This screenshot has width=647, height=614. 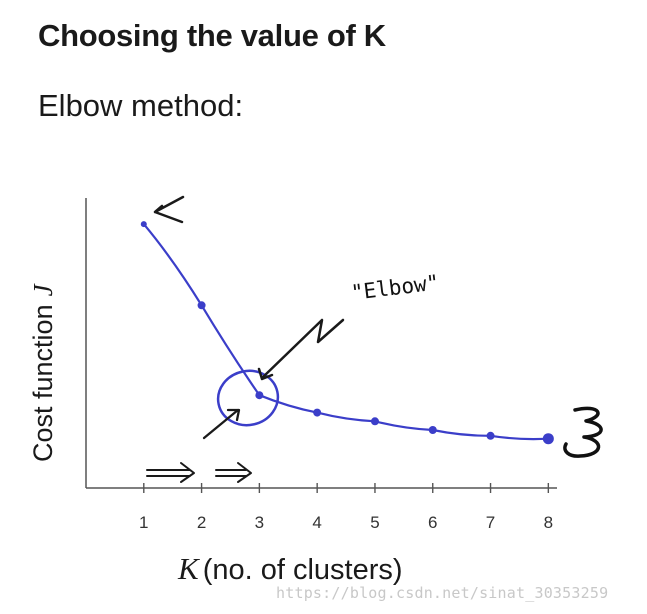 I want to click on watermark: https://blog.csdn.net/sinat_30353259, so click(x=442, y=593).